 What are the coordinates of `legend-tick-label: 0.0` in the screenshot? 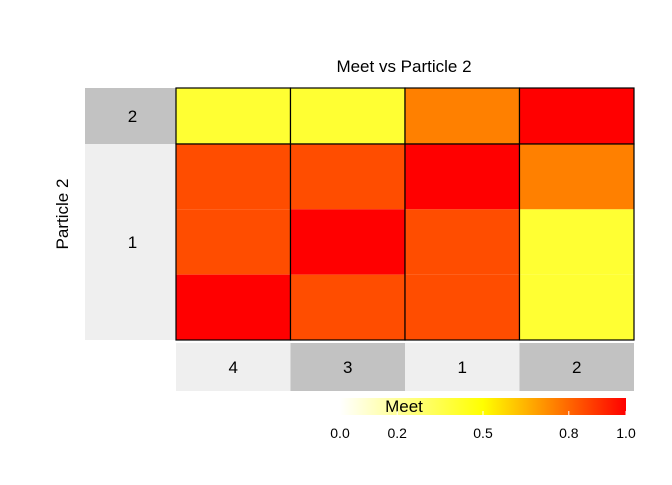 It's located at (340, 433).